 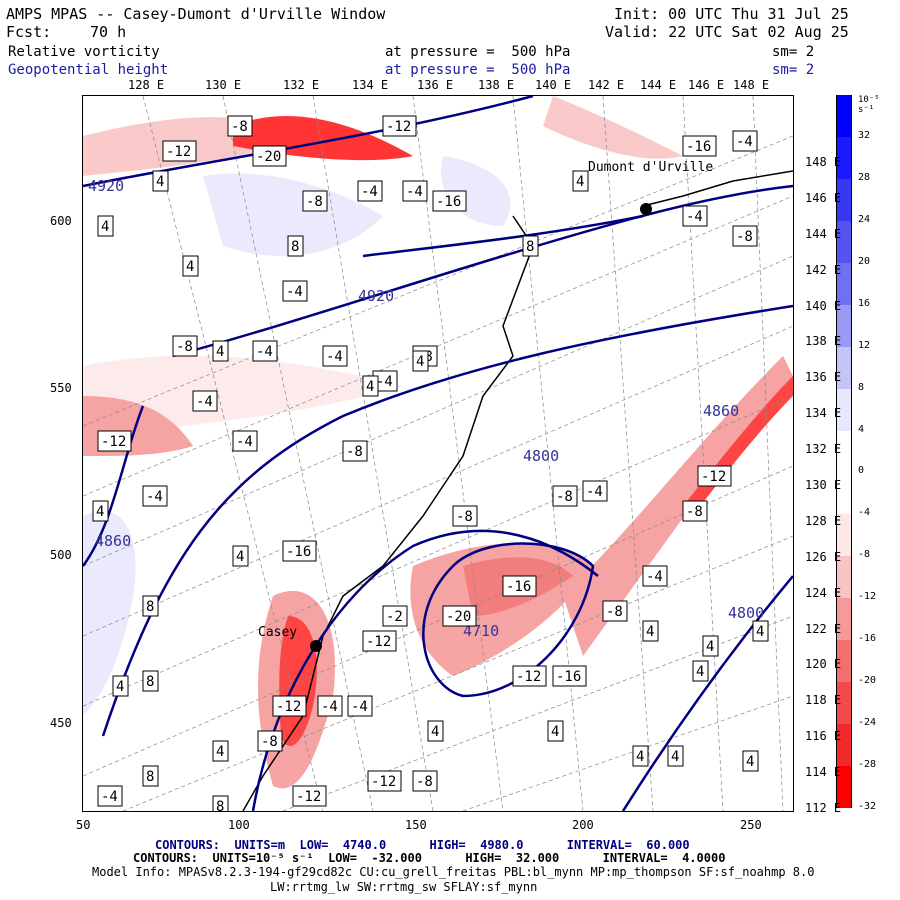 What do you see at coordinates (416, 825) in the screenshot?
I see `x-tick-label: 150` at bounding box center [416, 825].